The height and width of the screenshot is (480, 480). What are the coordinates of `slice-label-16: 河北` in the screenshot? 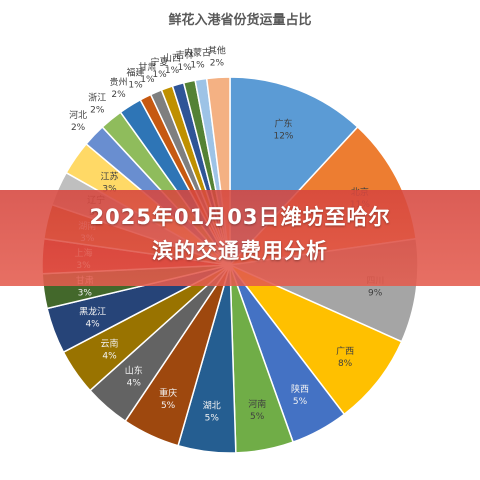 It's located at (78, 115).